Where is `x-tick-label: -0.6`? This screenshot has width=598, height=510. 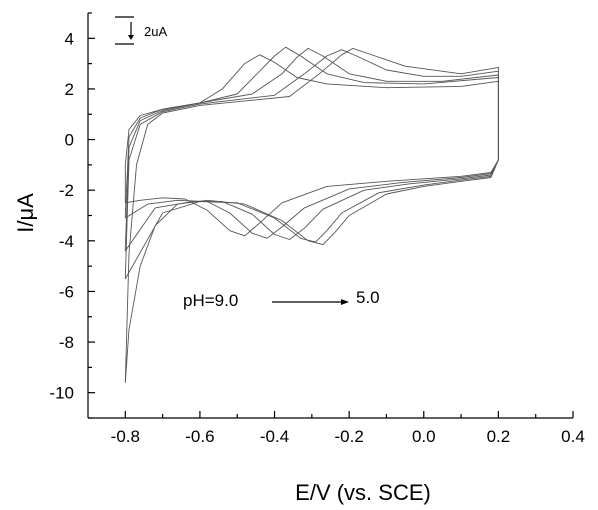
x-tick-label: -0.6 is located at coordinates (199, 436).